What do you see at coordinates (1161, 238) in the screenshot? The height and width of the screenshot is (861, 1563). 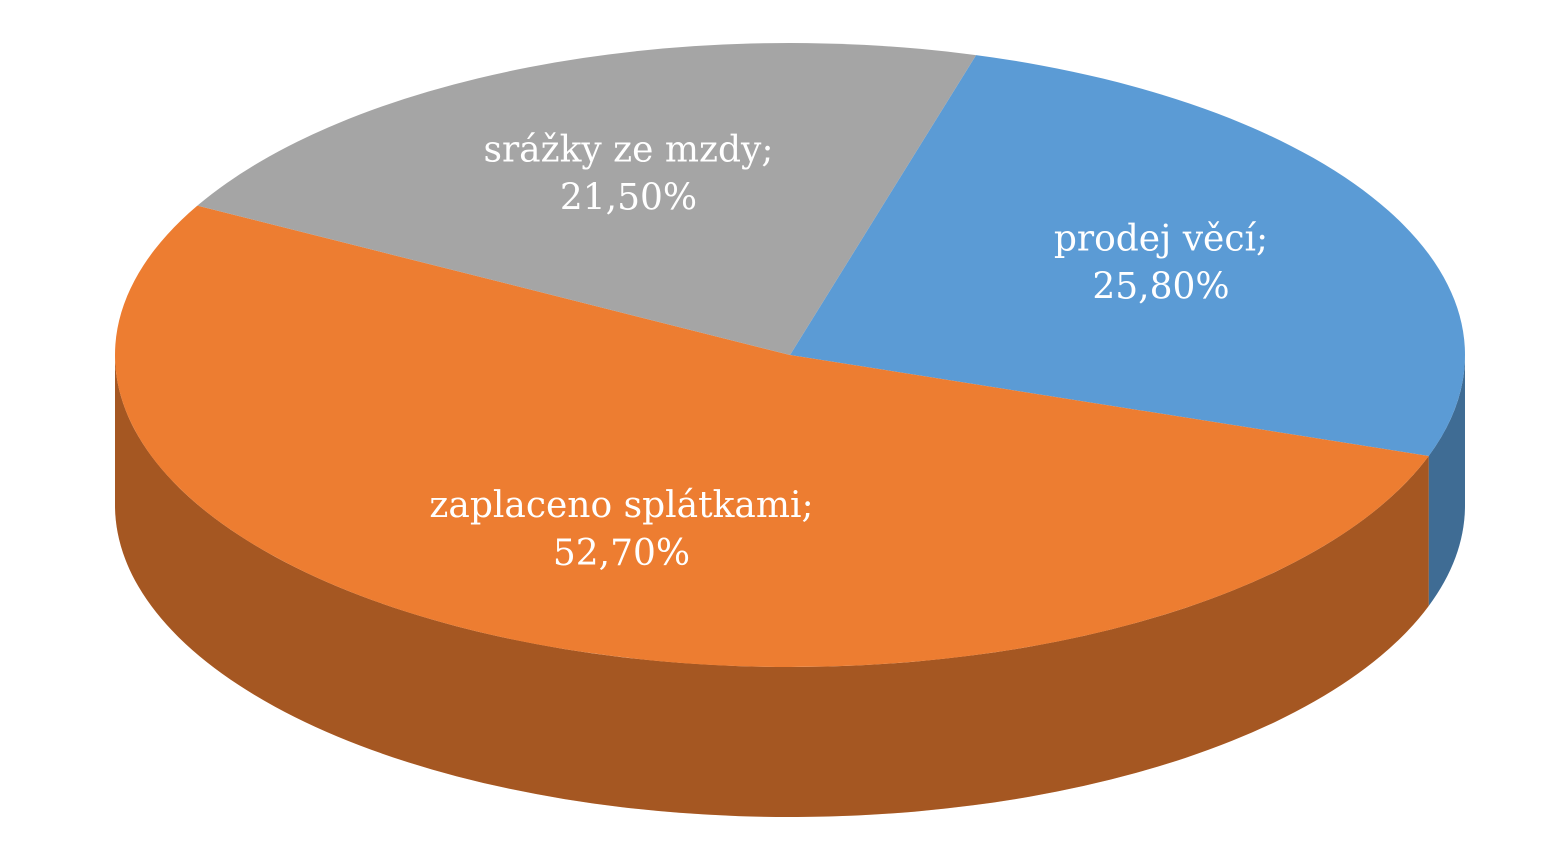 I see `slice-category: prodej věcí;` at bounding box center [1161, 238].